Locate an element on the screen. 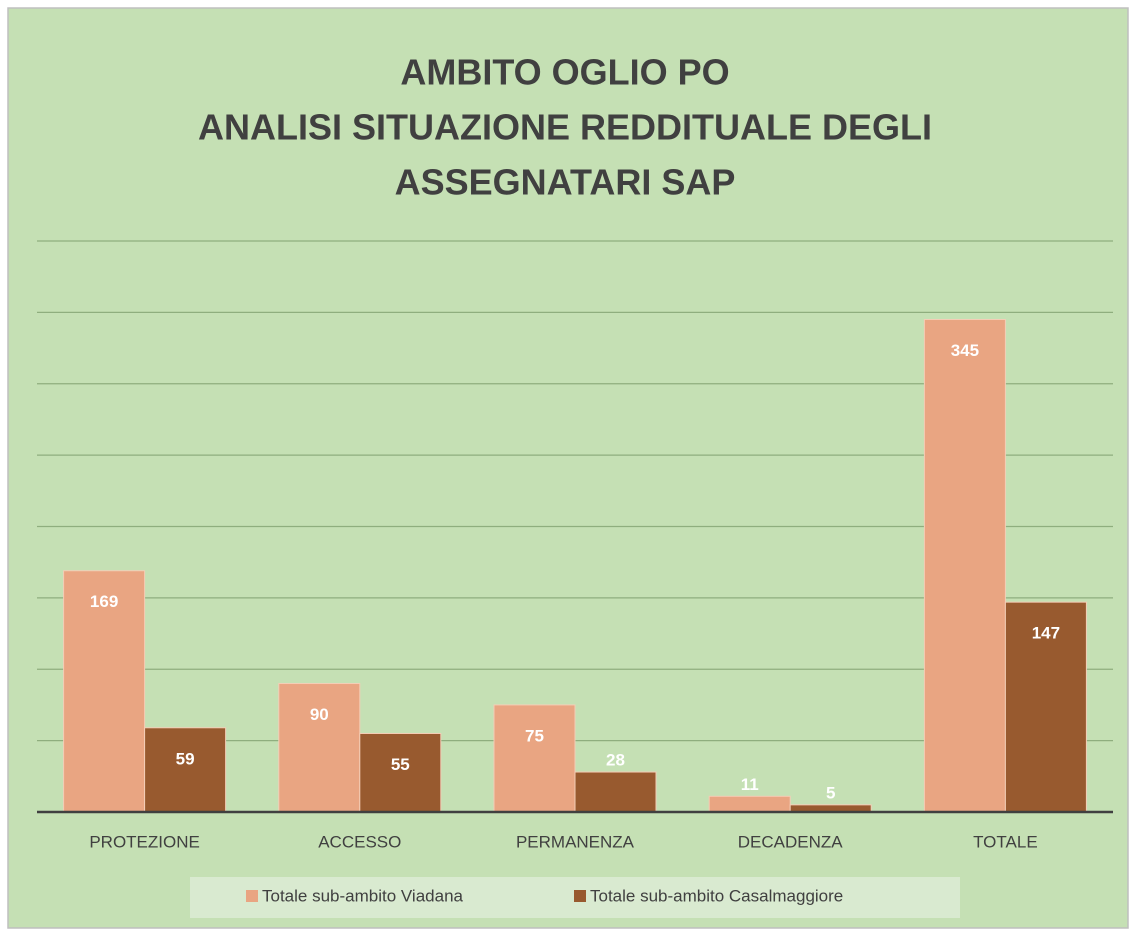 The image size is (1130, 929). chart-title: AMBITO OGLIO PO is located at coordinates (564, 72).